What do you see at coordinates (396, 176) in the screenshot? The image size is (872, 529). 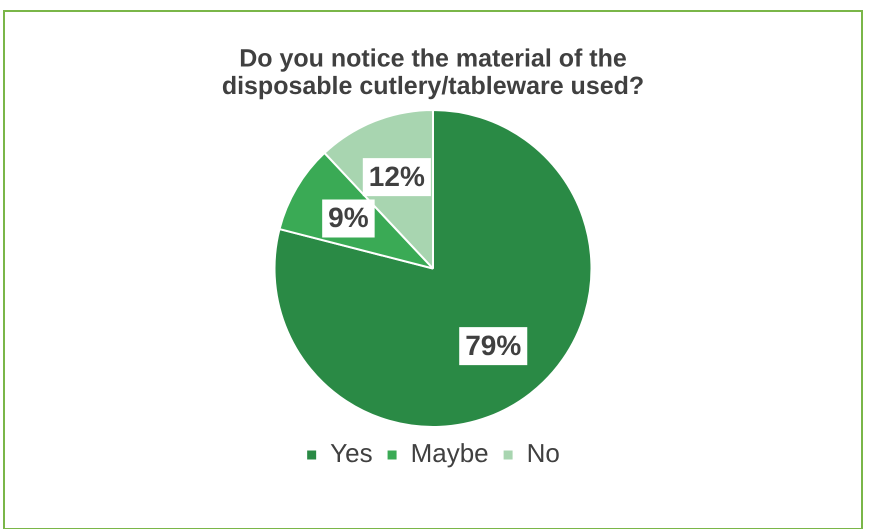 I see `data-label: 12%` at bounding box center [396, 176].